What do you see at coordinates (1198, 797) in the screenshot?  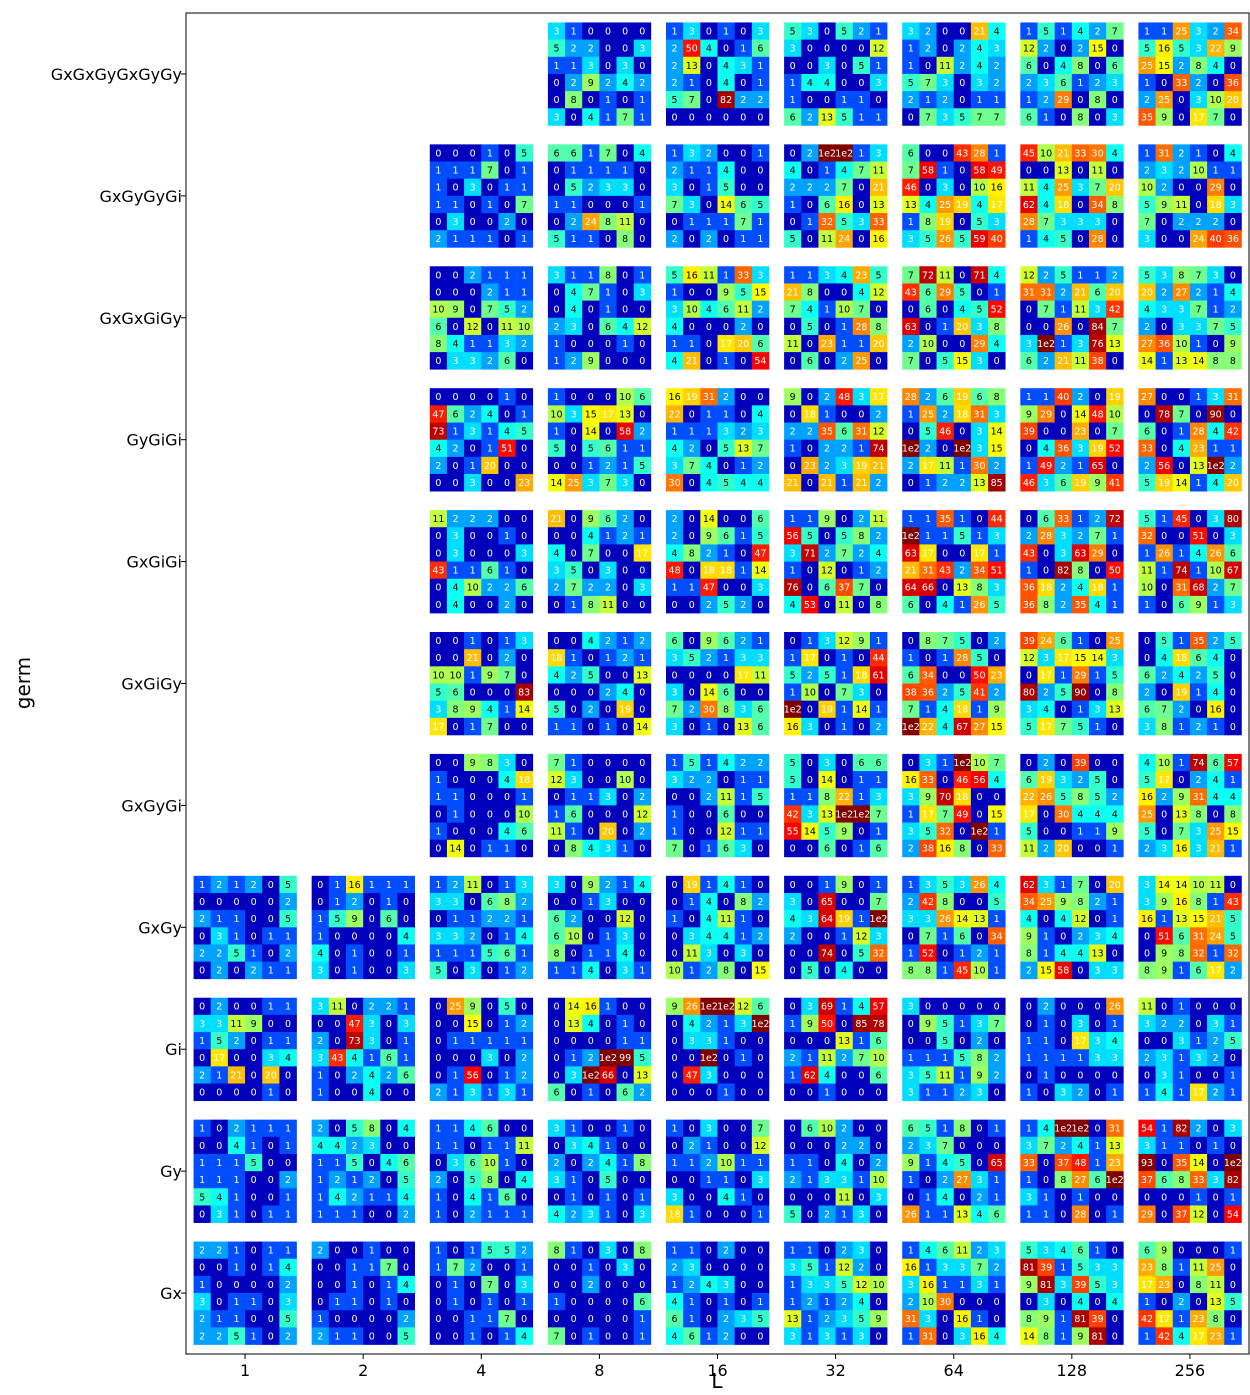 I see `cell-value-label: 31` at bounding box center [1198, 797].